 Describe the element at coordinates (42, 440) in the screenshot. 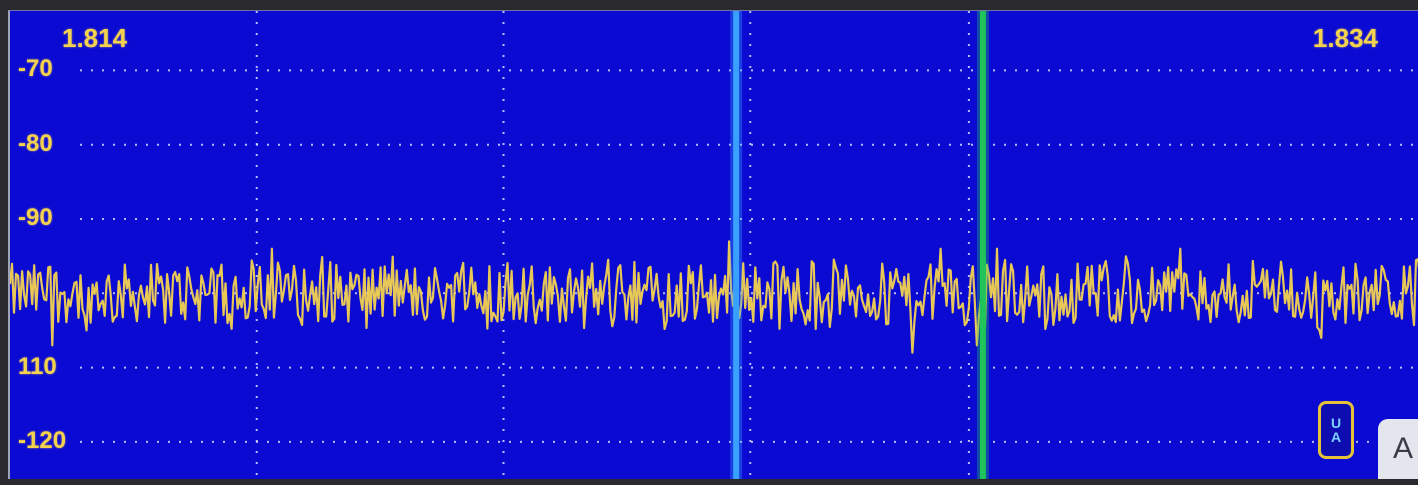

I see `y-tick-label: -120` at that location.